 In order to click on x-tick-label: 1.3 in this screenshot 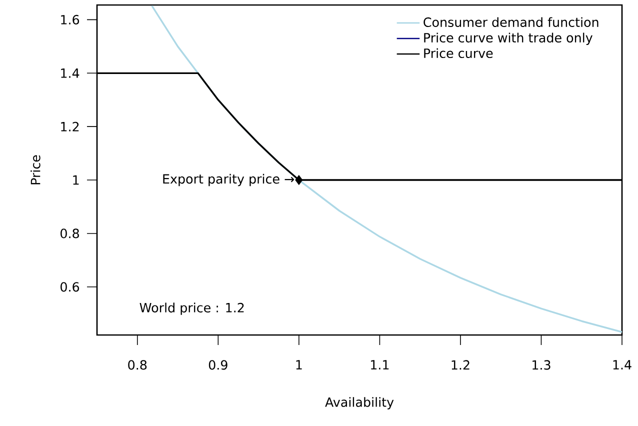, I will do `click(541, 365)`.